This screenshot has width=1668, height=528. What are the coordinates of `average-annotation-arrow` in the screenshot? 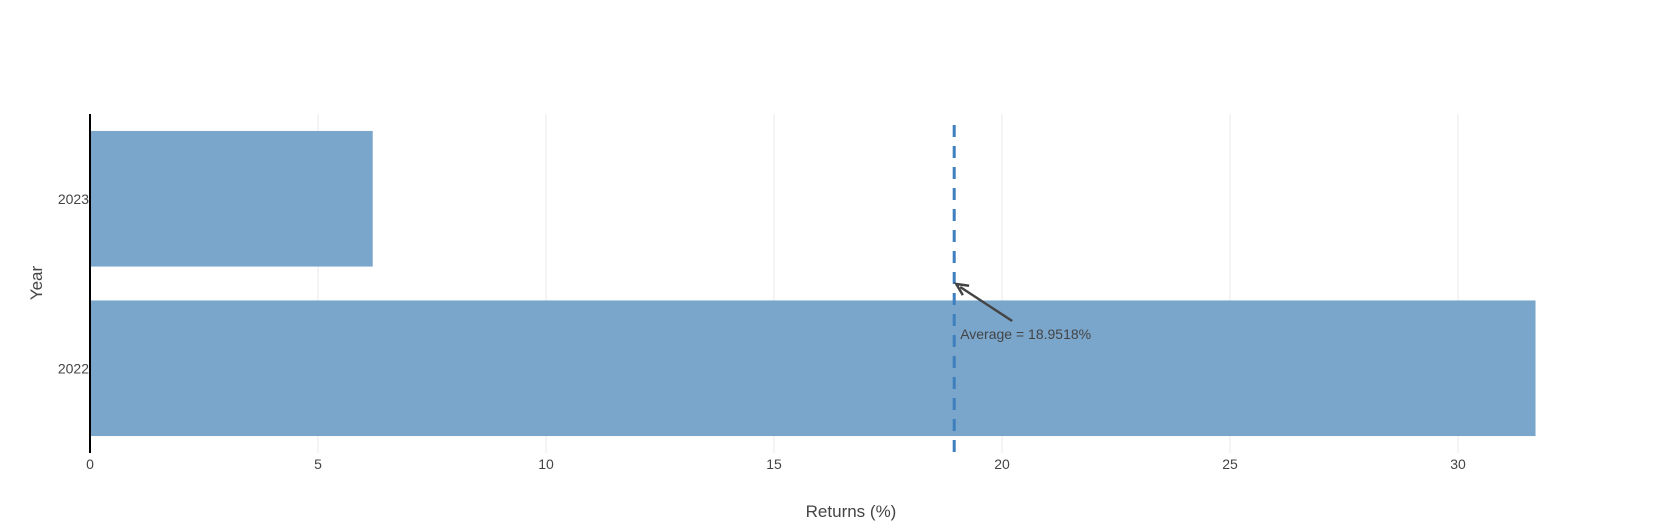 It's located at (983, 302).